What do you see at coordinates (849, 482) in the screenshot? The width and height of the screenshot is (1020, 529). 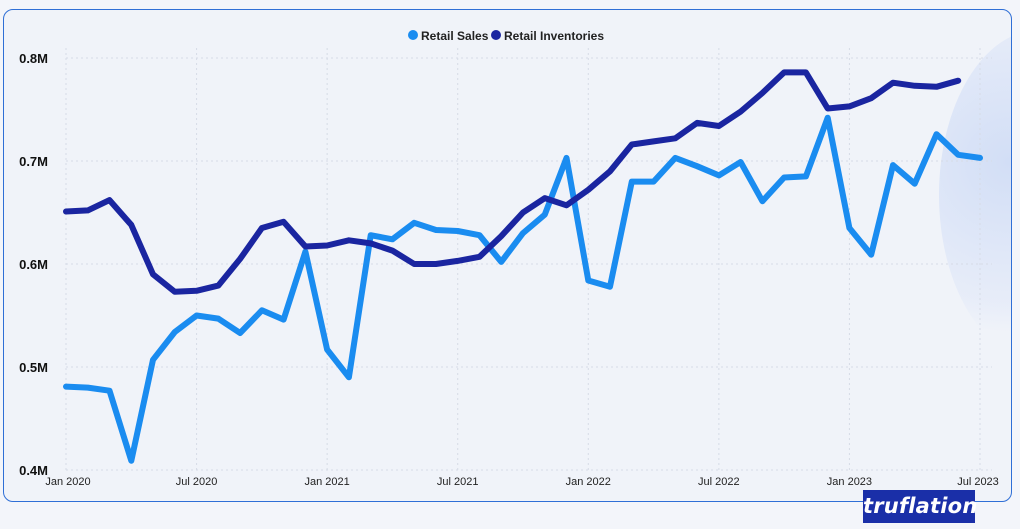 I see `x-tick-label: Jan 2023` at bounding box center [849, 482].